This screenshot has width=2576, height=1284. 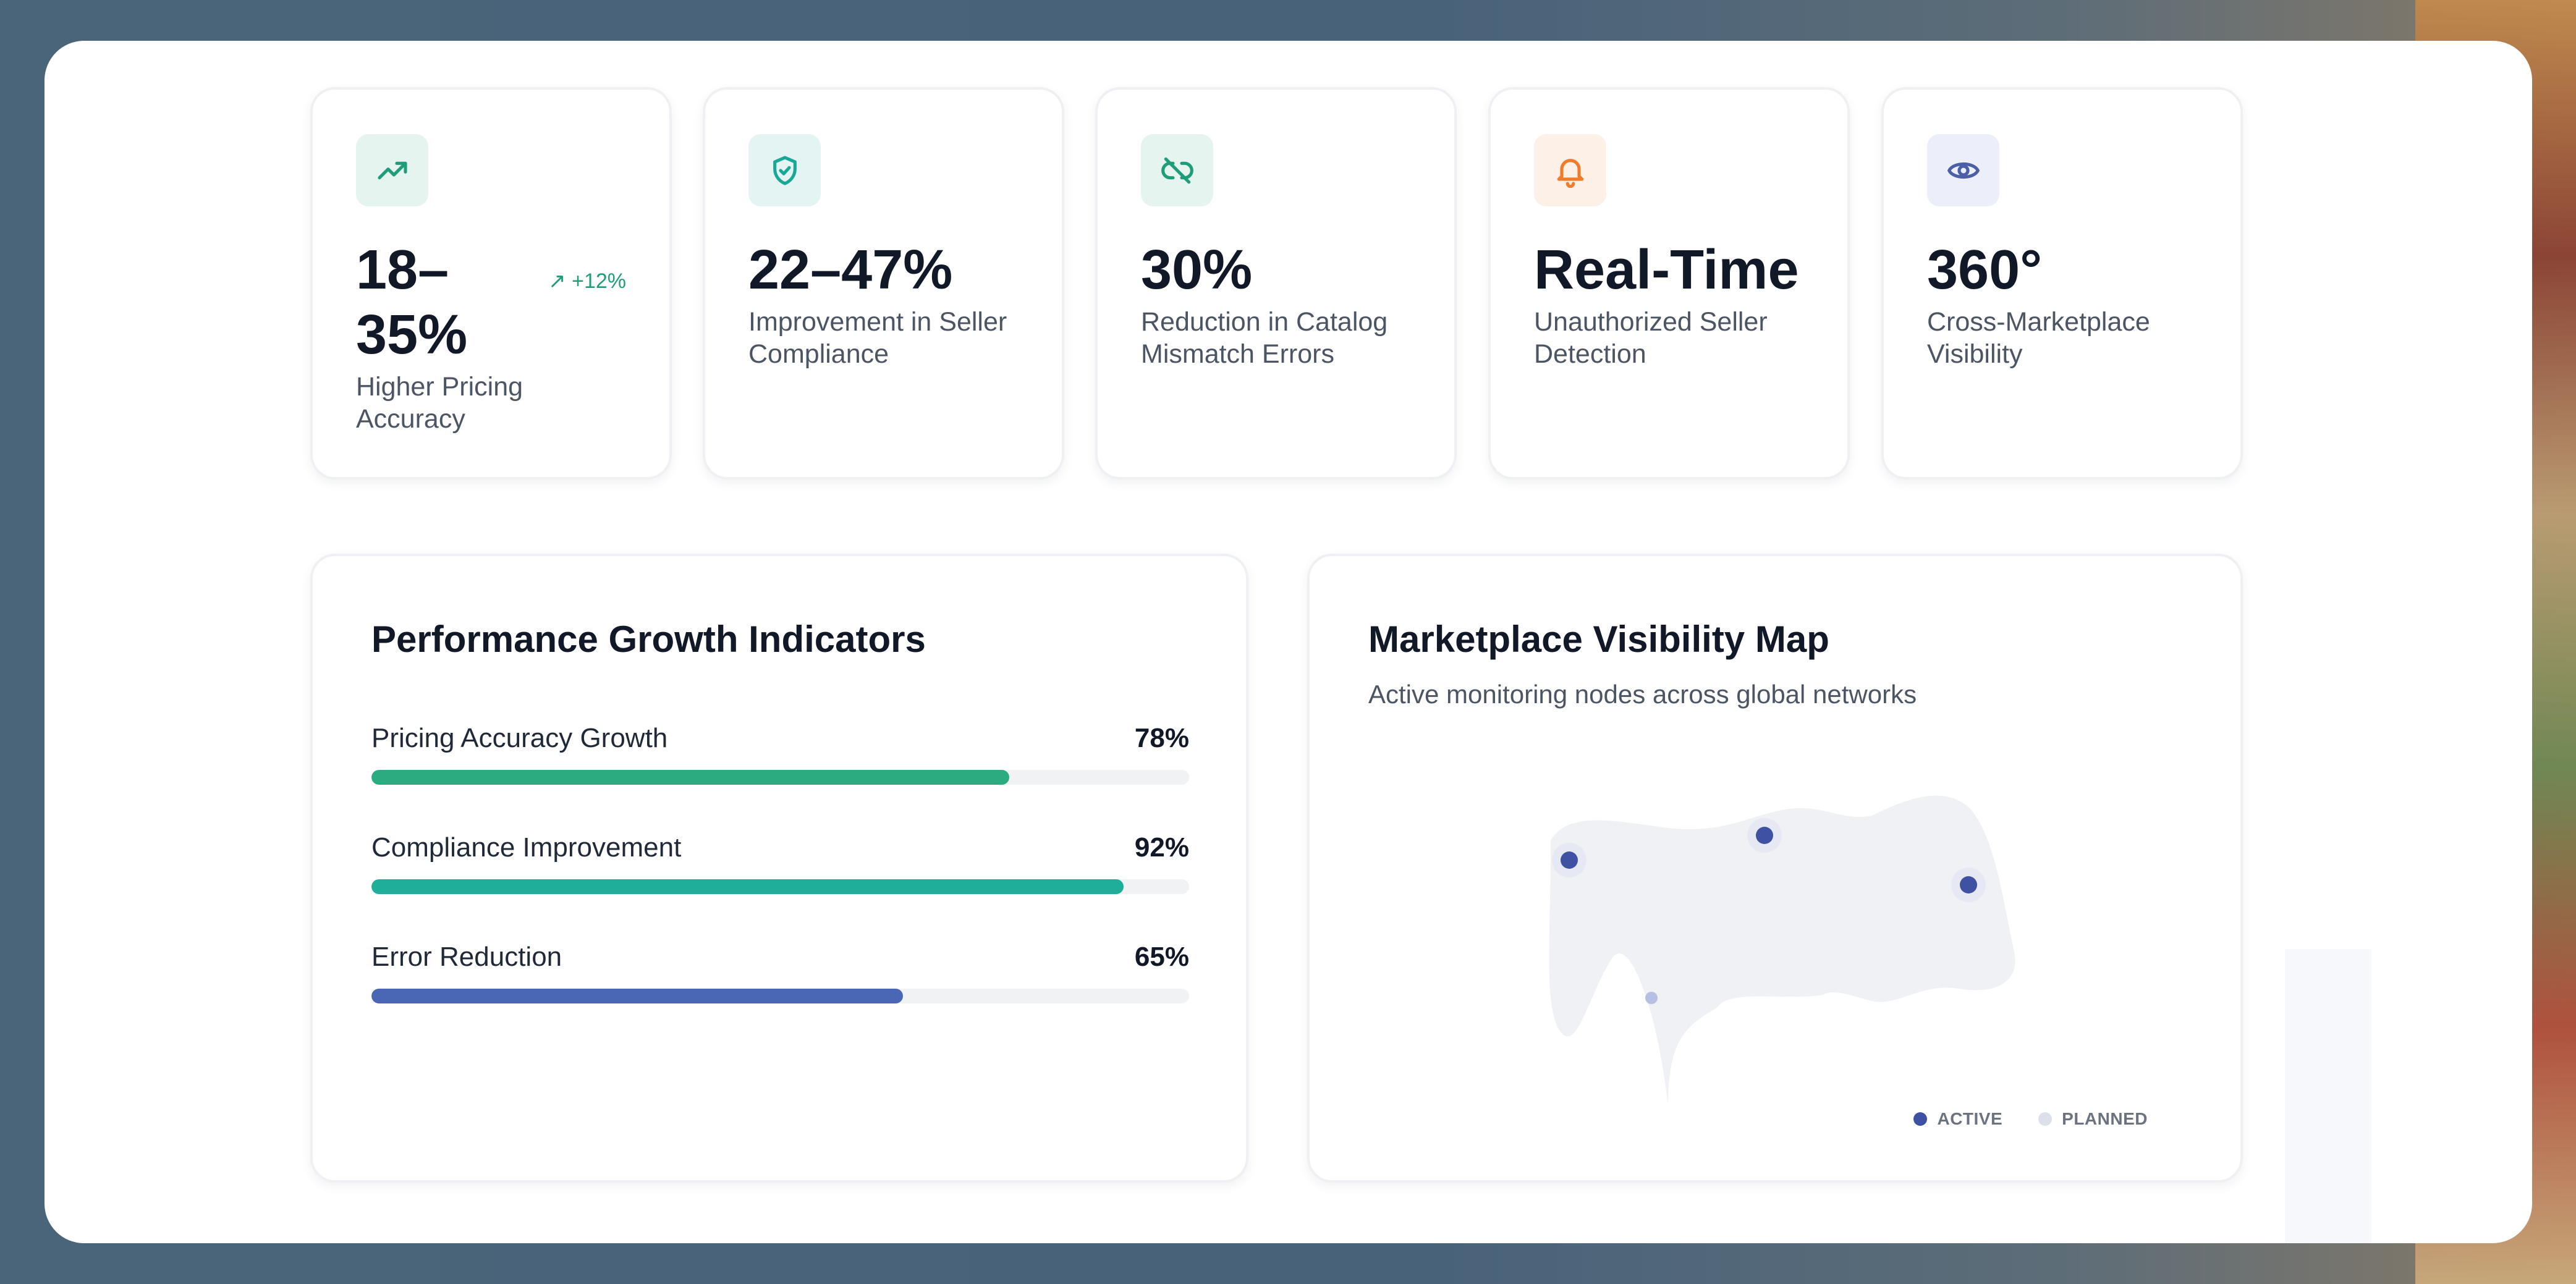 I want to click on planned-dot-icon, so click(x=2045, y=1119).